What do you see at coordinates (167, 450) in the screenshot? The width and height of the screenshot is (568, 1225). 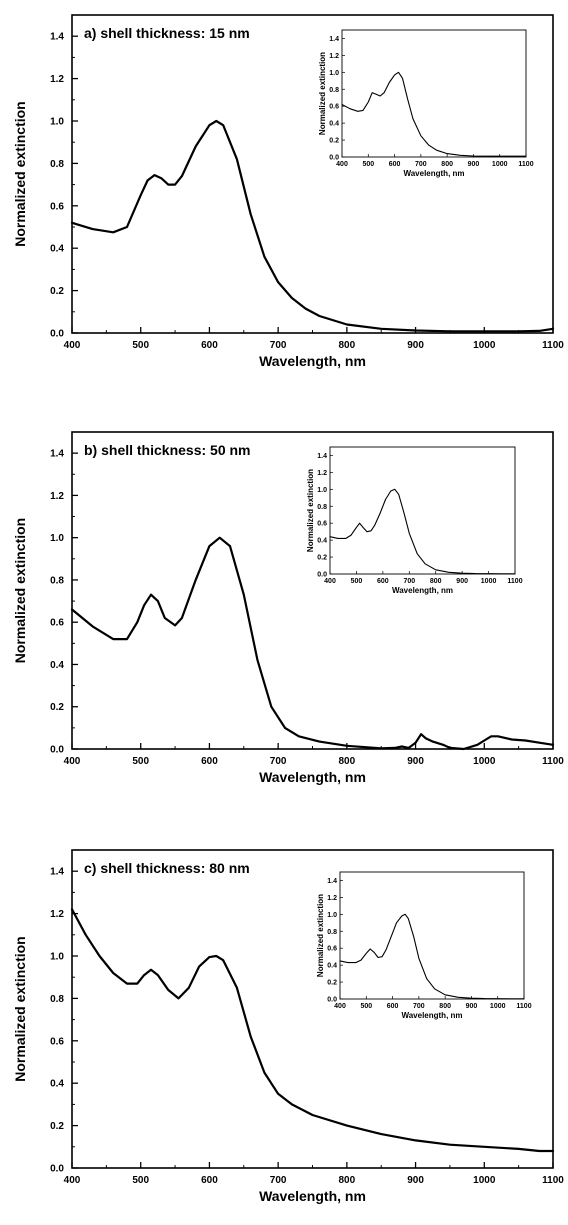 I see `panel-title: b) shell thickness: 50 nm` at bounding box center [167, 450].